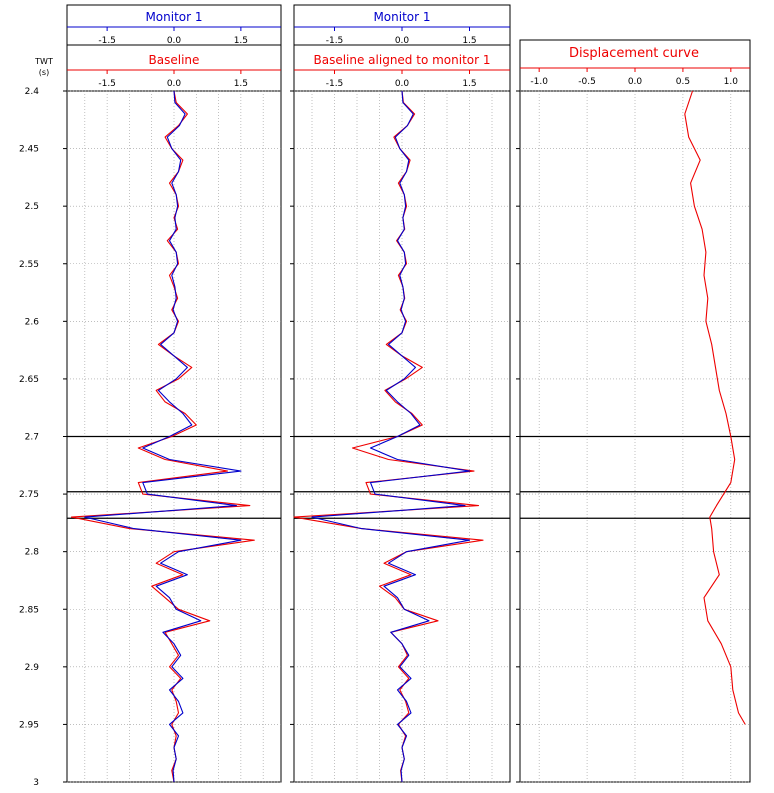  What do you see at coordinates (36, 783) in the screenshot?
I see `twt-tick-label: 3` at bounding box center [36, 783].